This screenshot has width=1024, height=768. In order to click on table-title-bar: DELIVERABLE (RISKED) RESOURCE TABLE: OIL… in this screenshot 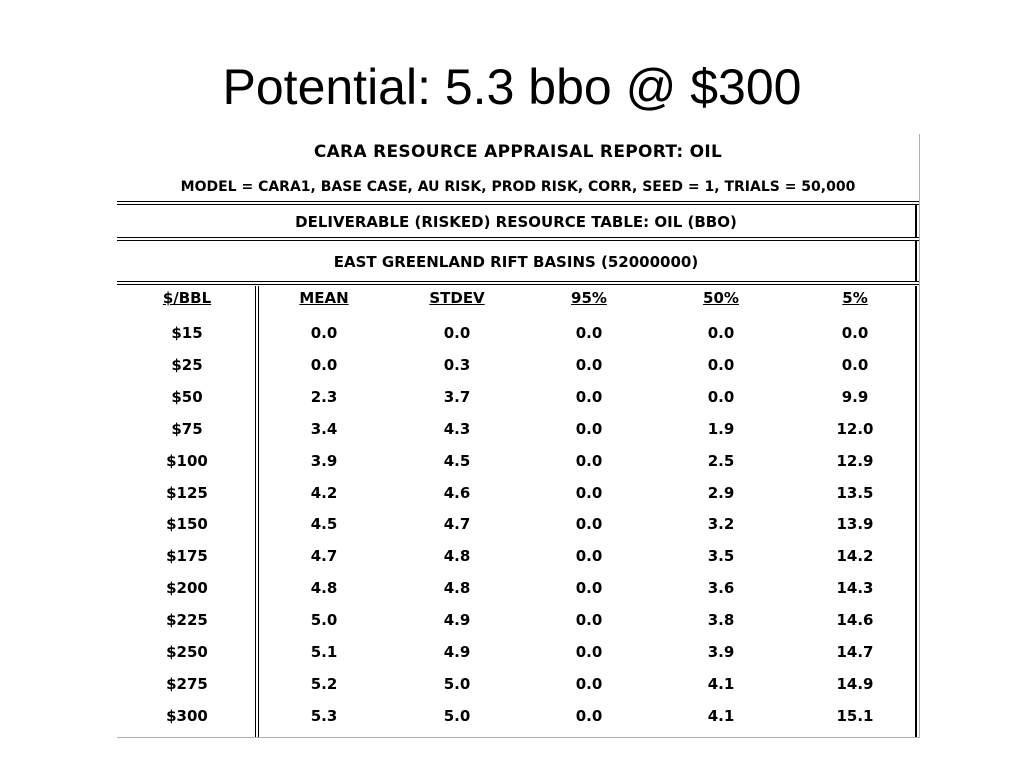, I will do `click(517, 221)`.